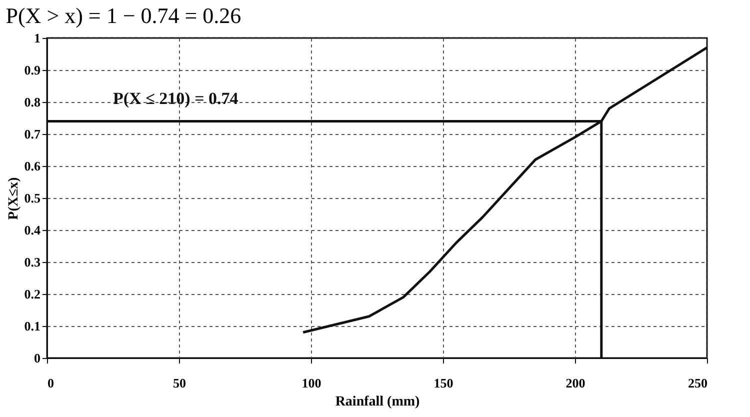  What do you see at coordinates (124, 15) in the screenshot?
I see `text: P(X > x) = 1 − 0.74 = 0.26` at bounding box center [124, 15].